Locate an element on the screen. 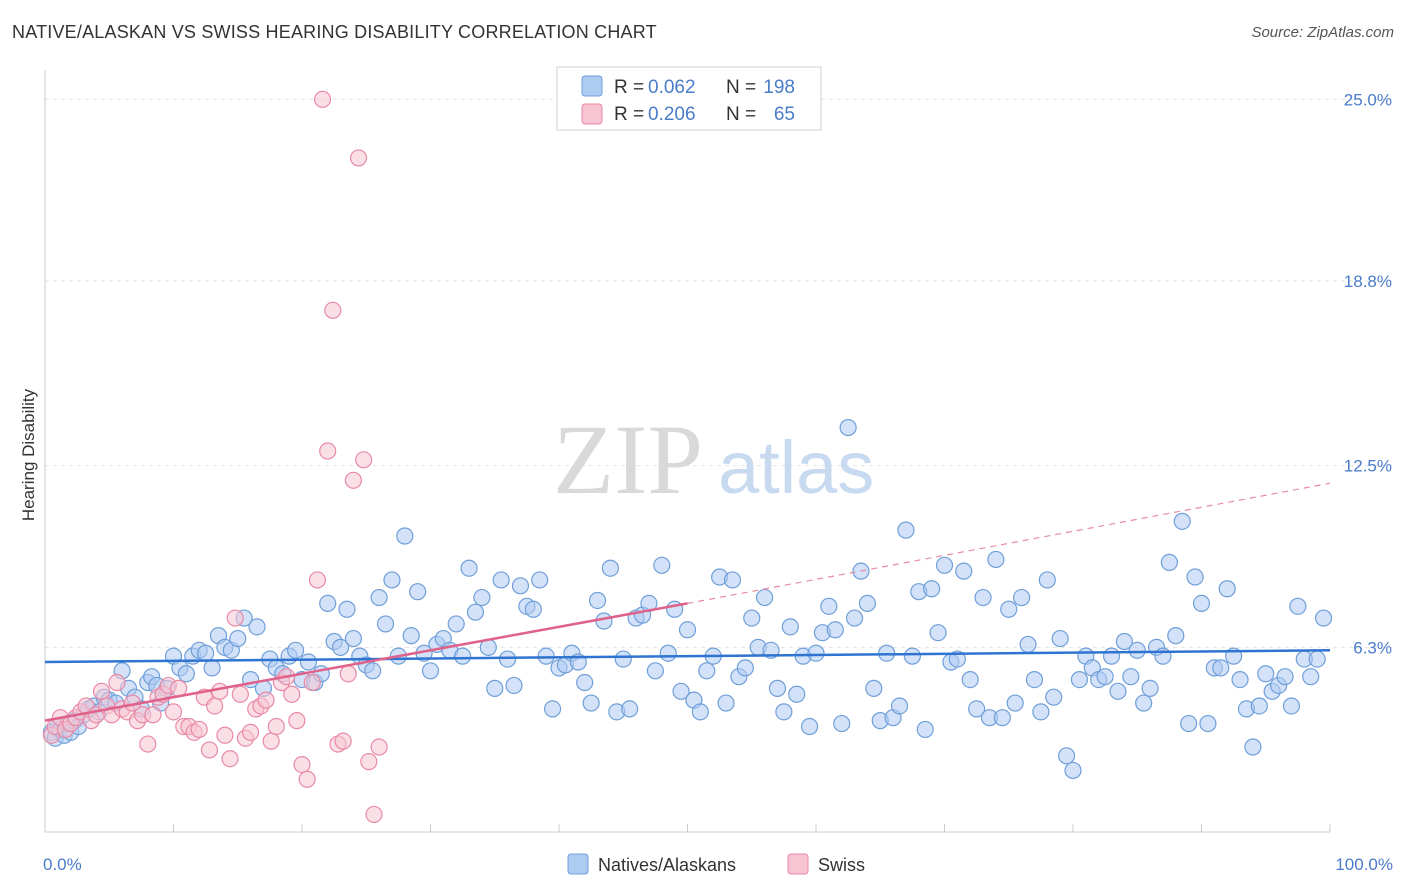 The width and height of the screenshot is (1406, 892). legend-r-value: 0.206 is located at coordinates (672, 114).